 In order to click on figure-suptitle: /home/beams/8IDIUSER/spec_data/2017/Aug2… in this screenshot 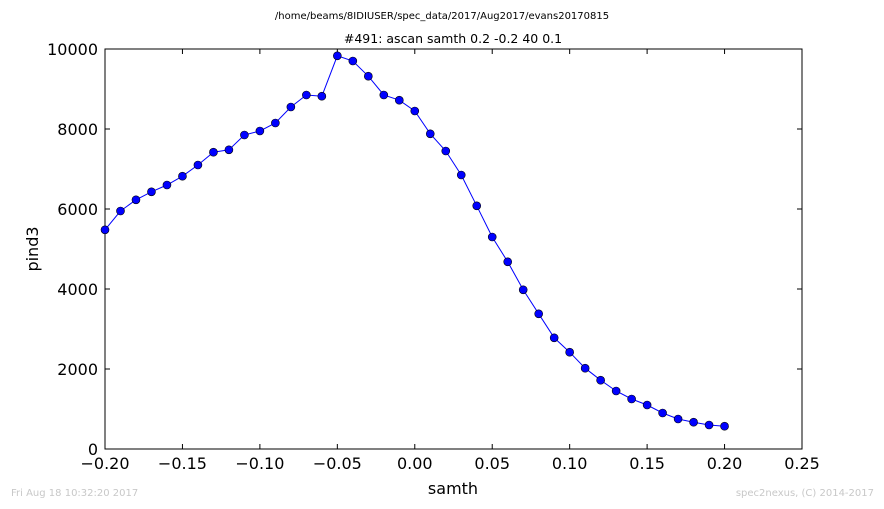, I will do `click(442, 16)`.